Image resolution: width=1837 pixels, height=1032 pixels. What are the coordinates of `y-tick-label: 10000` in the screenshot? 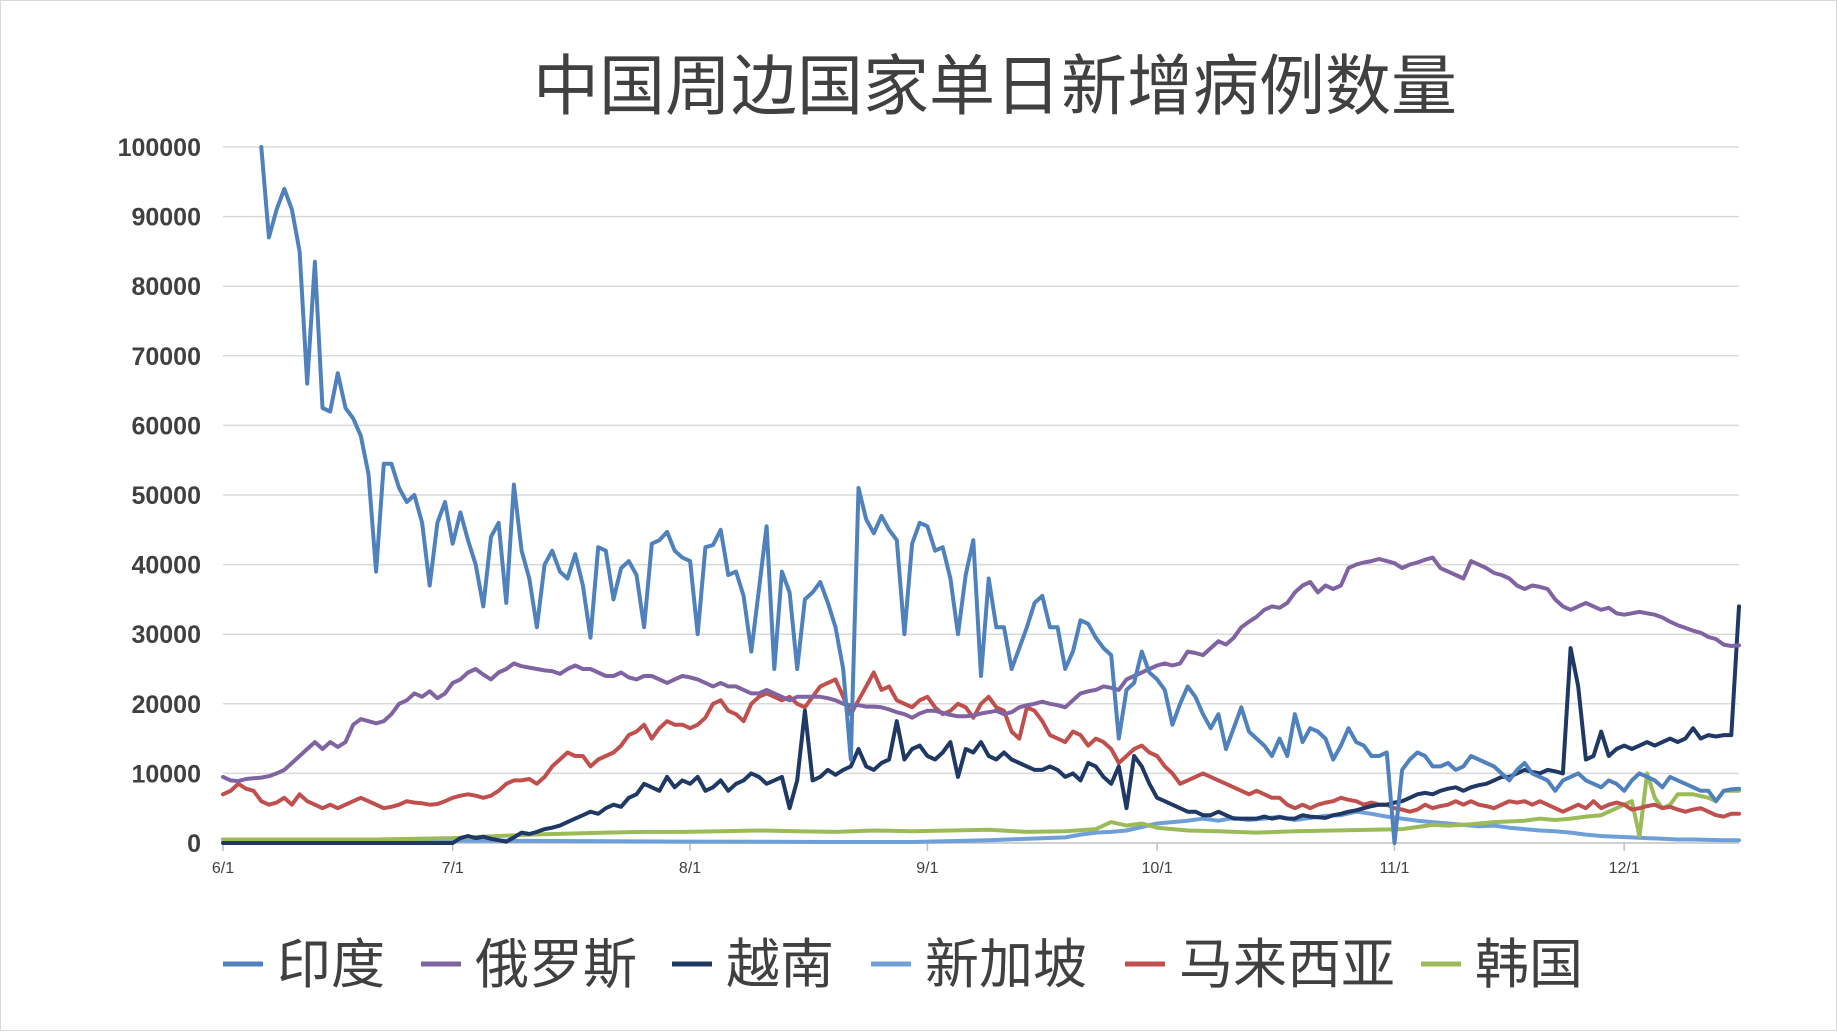 It's located at (166, 774).